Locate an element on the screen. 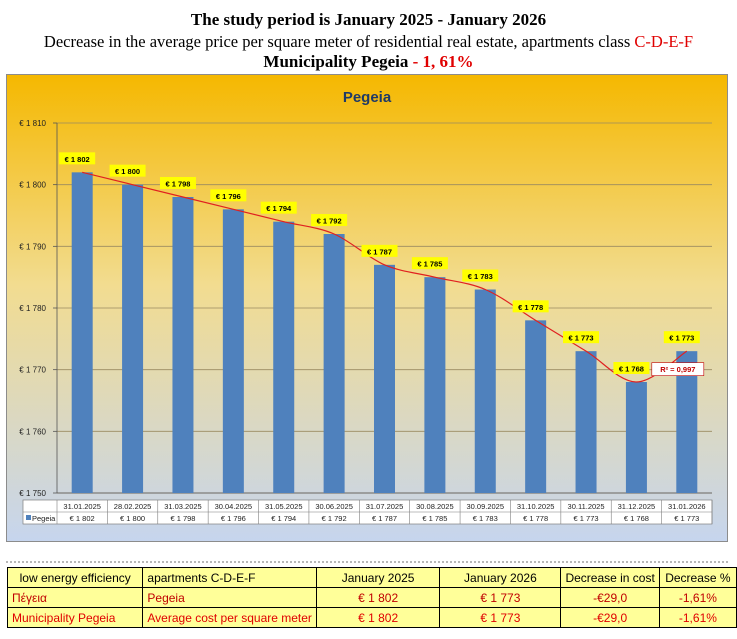 This screenshot has width=737, height=639. y-tick-label: € 1 810 is located at coordinates (32, 123).